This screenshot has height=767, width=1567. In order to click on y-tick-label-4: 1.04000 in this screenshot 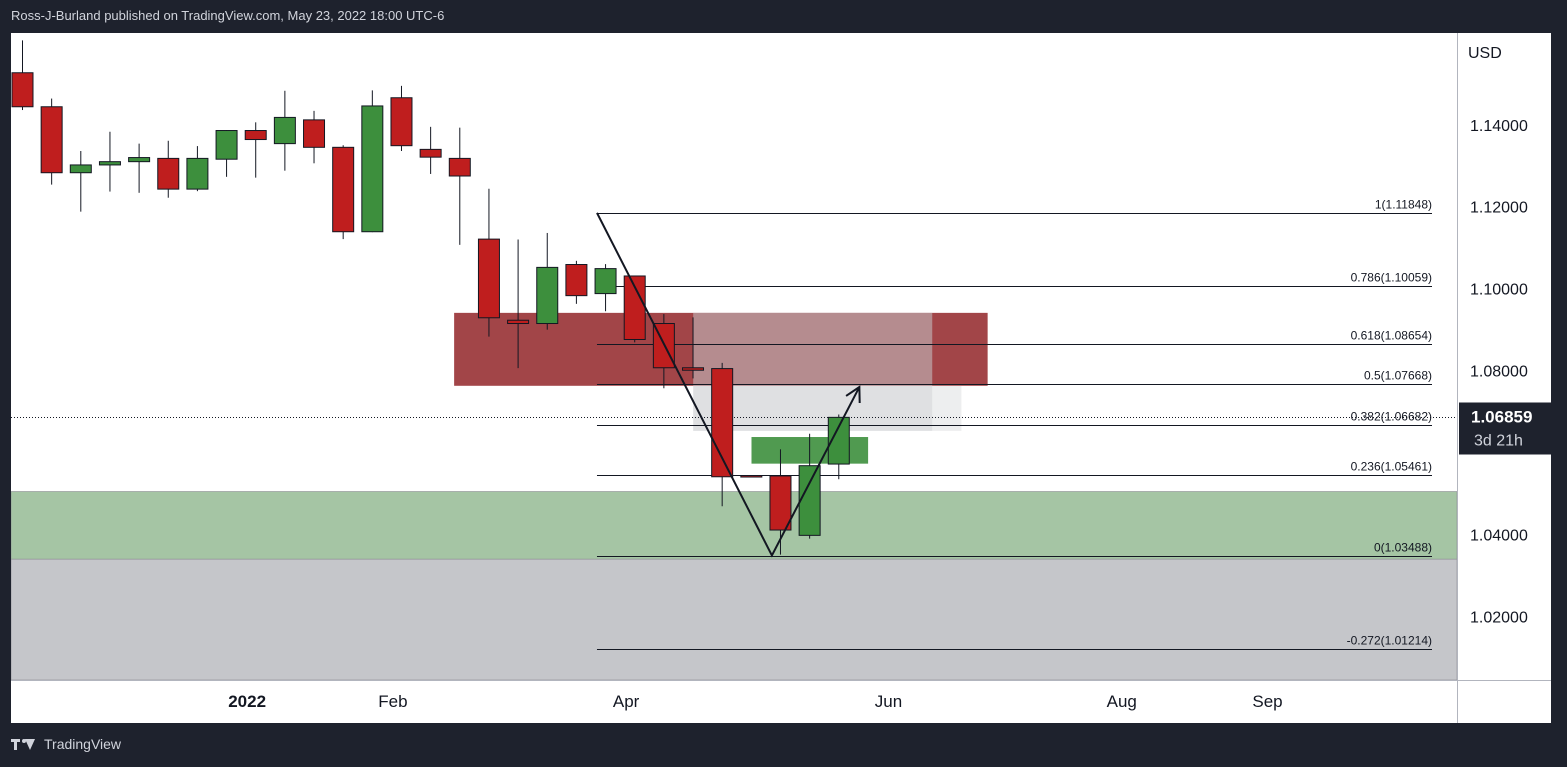, I will do `click(1499, 536)`.